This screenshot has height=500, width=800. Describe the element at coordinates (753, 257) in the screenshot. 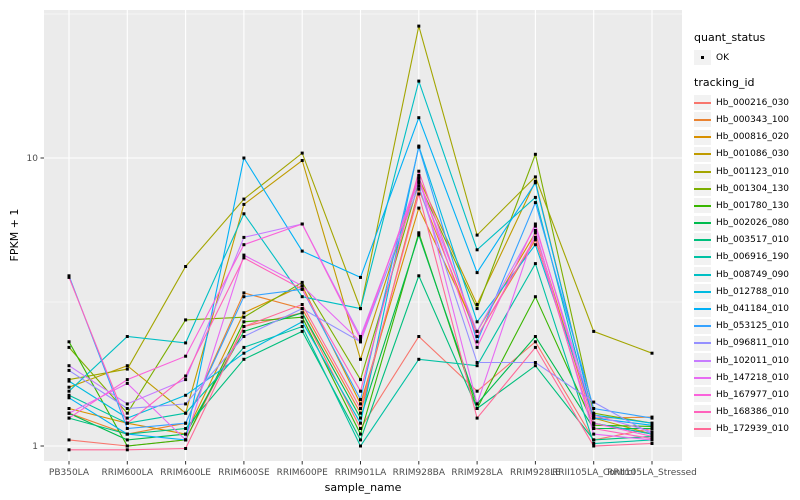

I see `legend-label: Hb_006916_190` at that location.